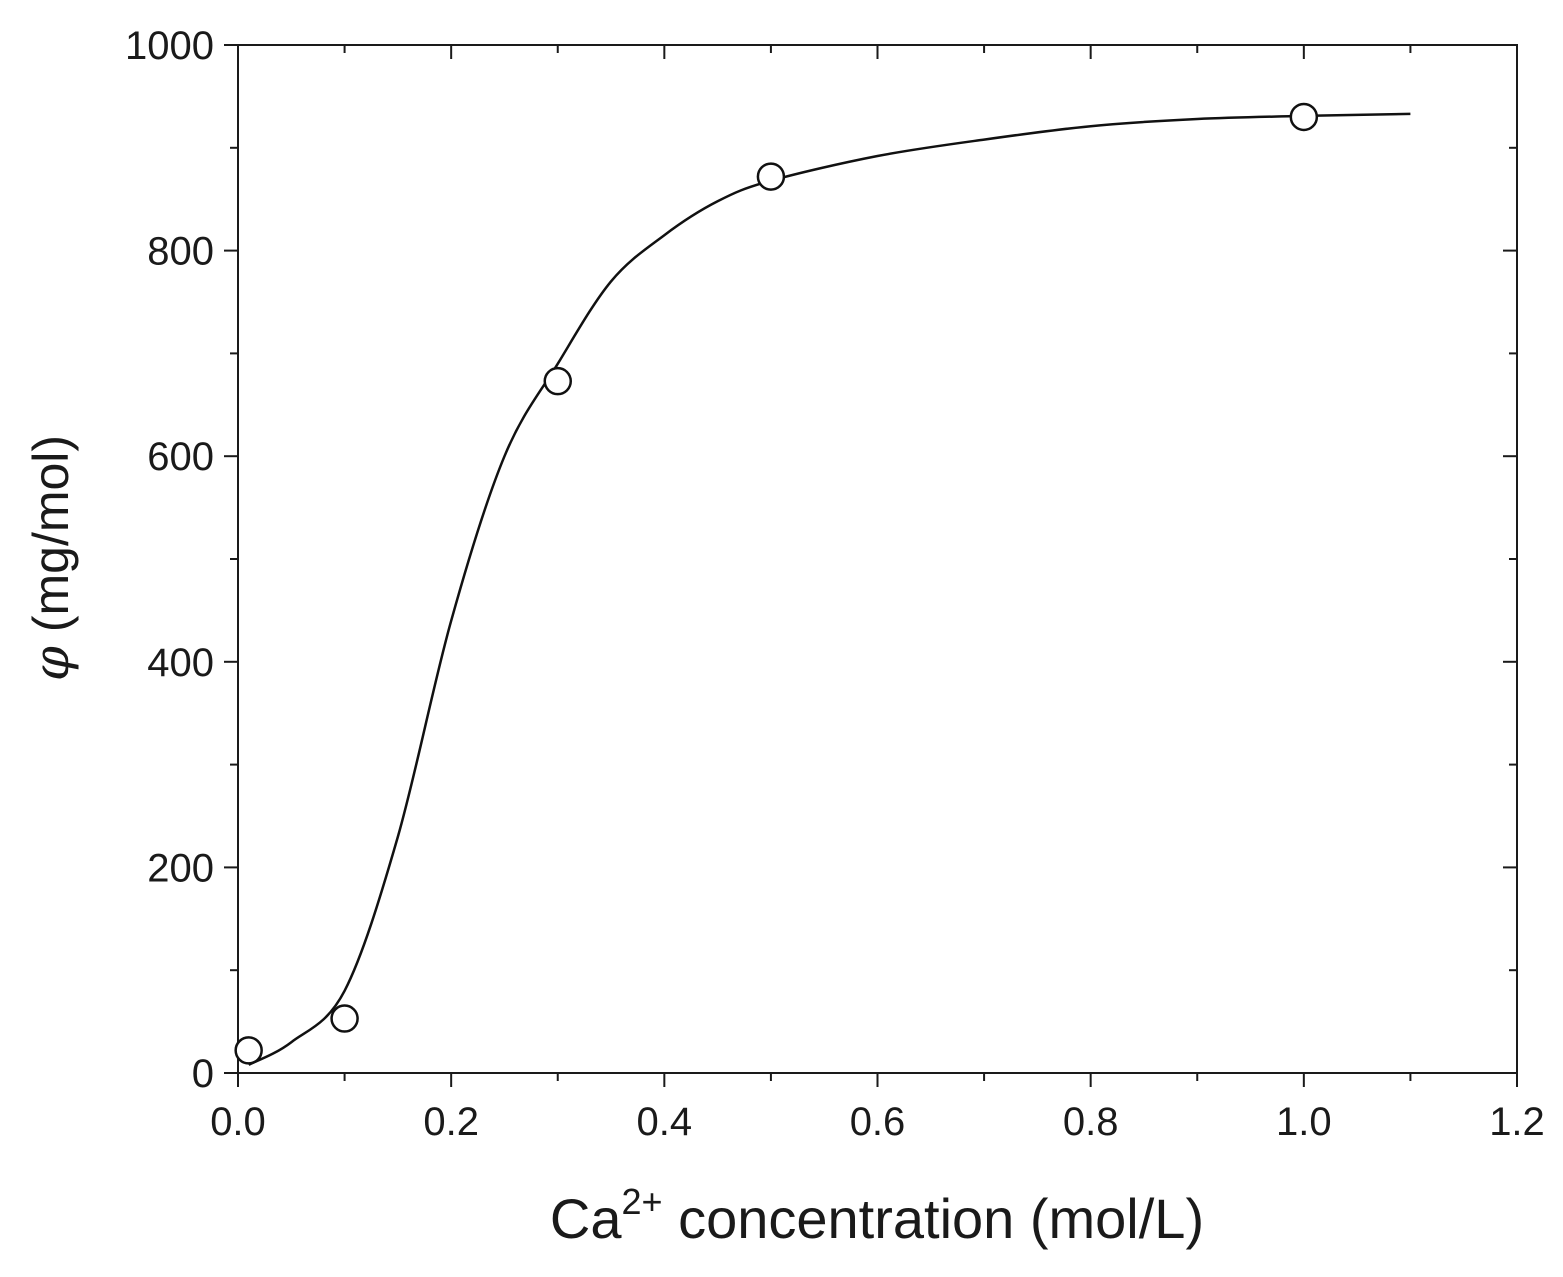 This screenshot has height=1277, width=1563. What do you see at coordinates (586, 1218) in the screenshot?
I see `x-axis-title-base: Ca` at bounding box center [586, 1218].